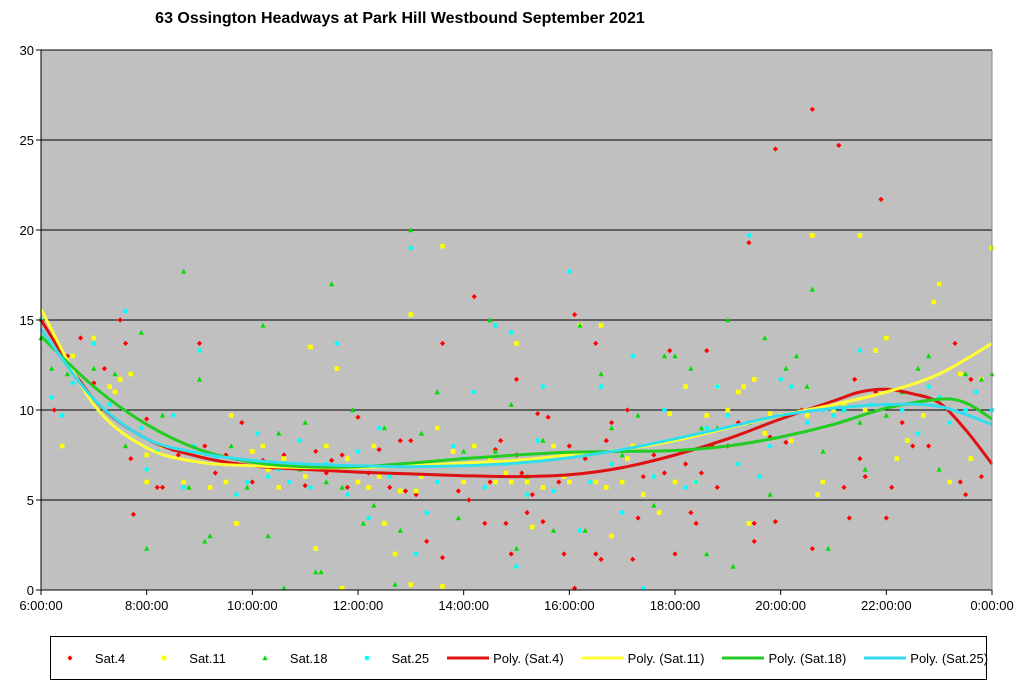 The image size is (1024, 685). Describe the element at coordinates (27, 230) in the screenshot. I see `y-tick-label: 20` at that location.